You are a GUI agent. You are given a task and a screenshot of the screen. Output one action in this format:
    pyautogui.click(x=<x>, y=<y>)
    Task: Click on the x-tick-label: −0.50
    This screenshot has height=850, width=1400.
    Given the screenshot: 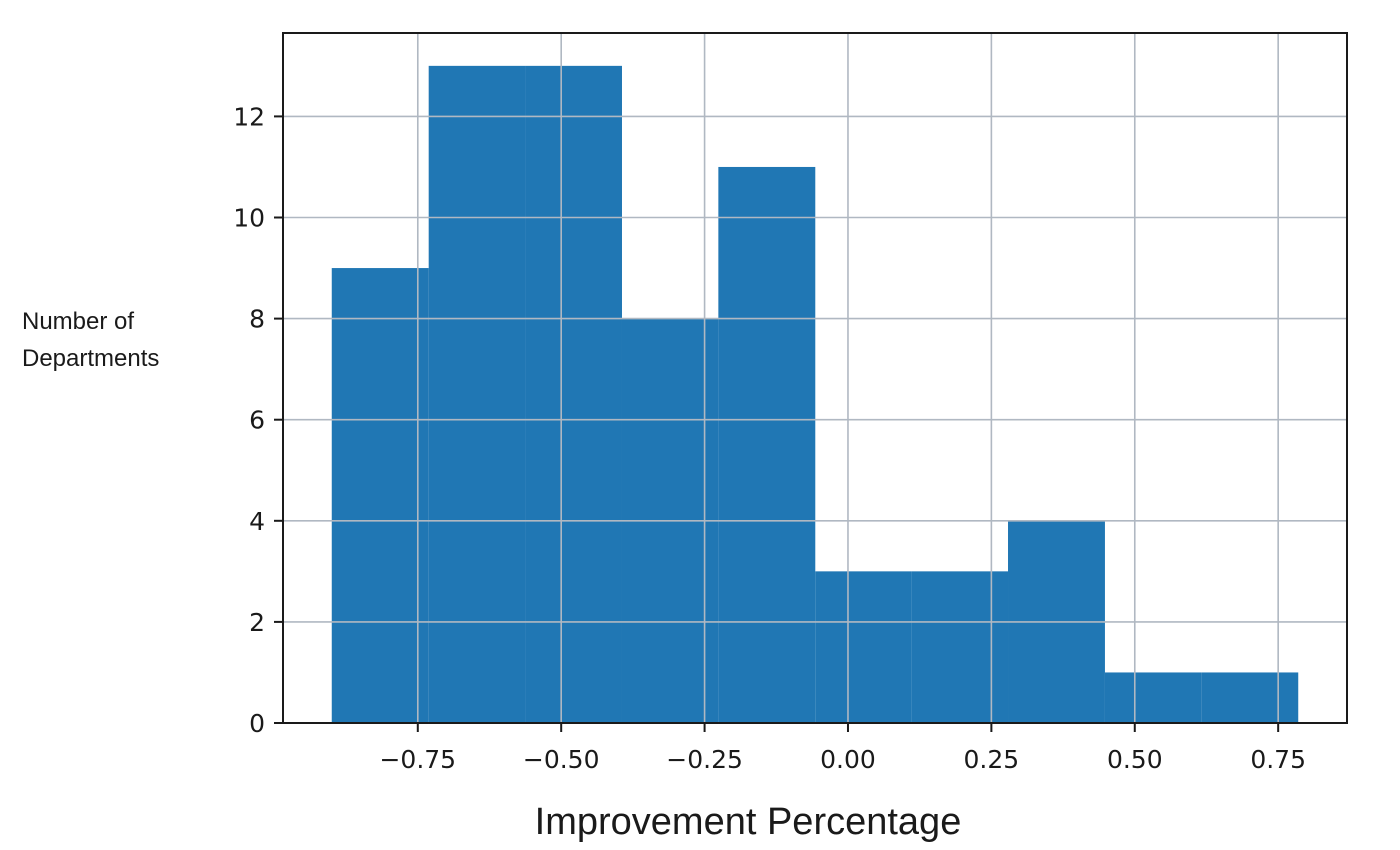 What is the action you would take?
    pyautogui.click(x=561, y=759)
    